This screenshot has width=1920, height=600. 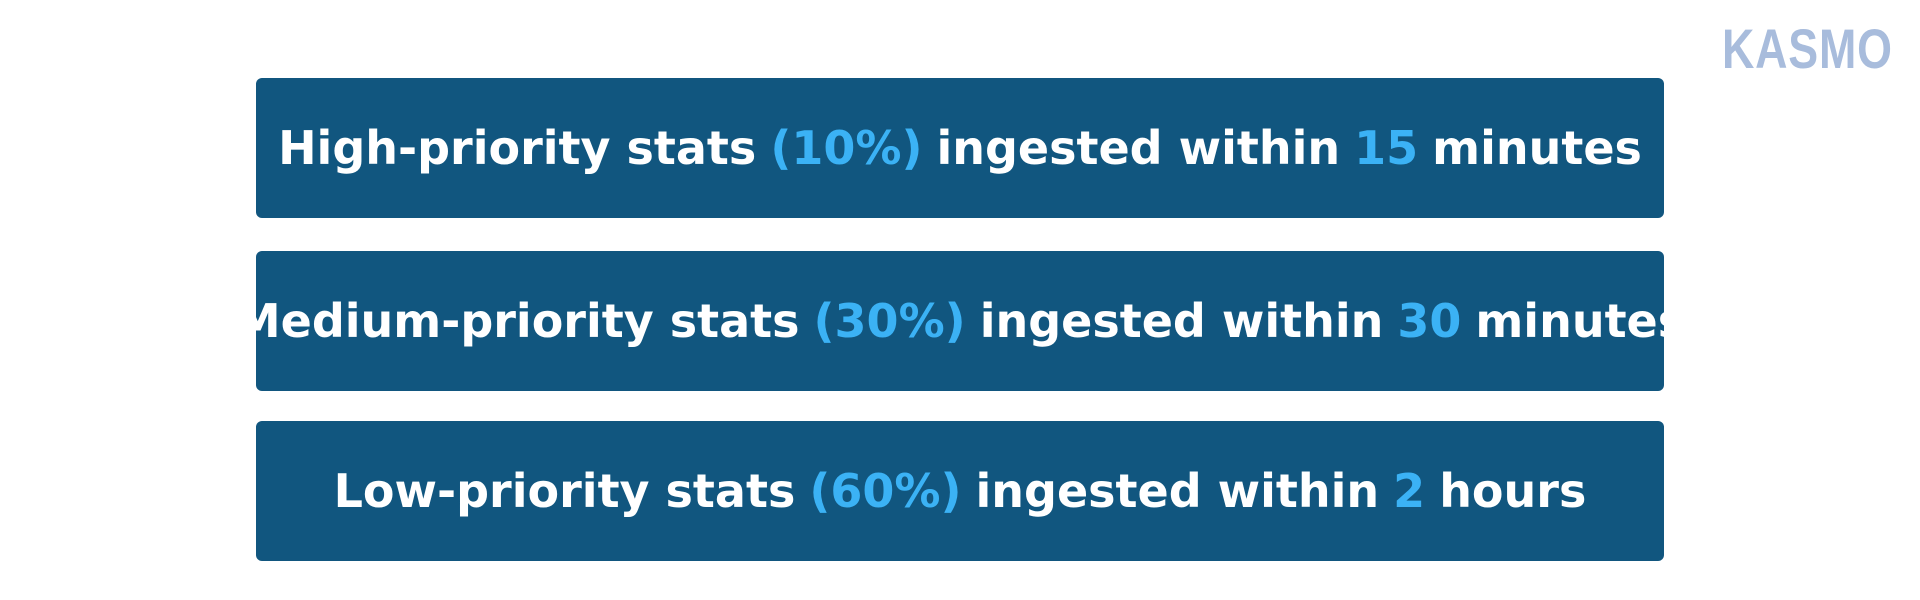 I want to click on highlight-text: 30, so click(x=1429, y=321).